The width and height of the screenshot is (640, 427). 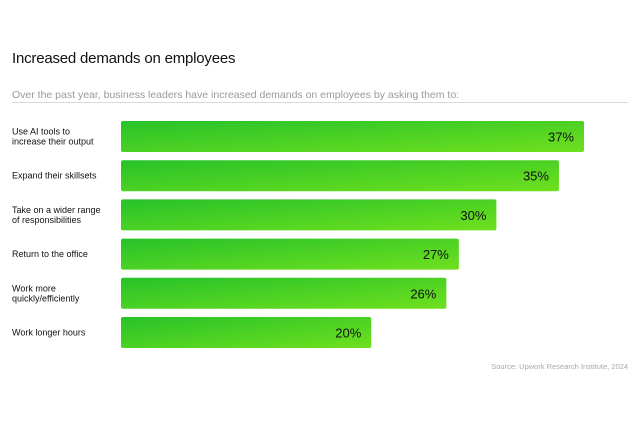 I want to click on category-label-5: Work more quickly/efficiently, so click(x=46, y=293).